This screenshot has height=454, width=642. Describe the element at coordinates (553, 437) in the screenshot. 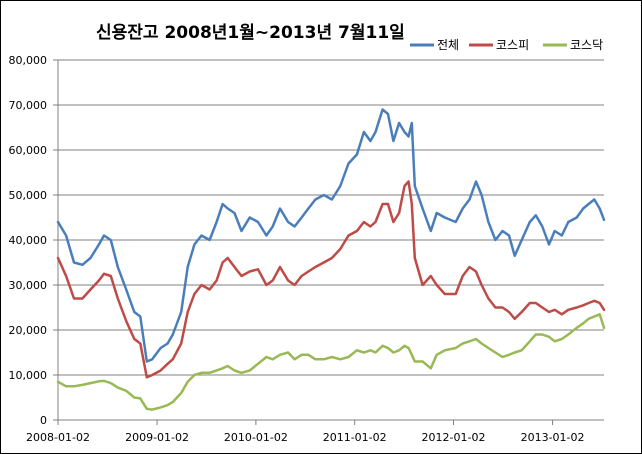

I see `x-tick-label: 2013-01-02` at that location.